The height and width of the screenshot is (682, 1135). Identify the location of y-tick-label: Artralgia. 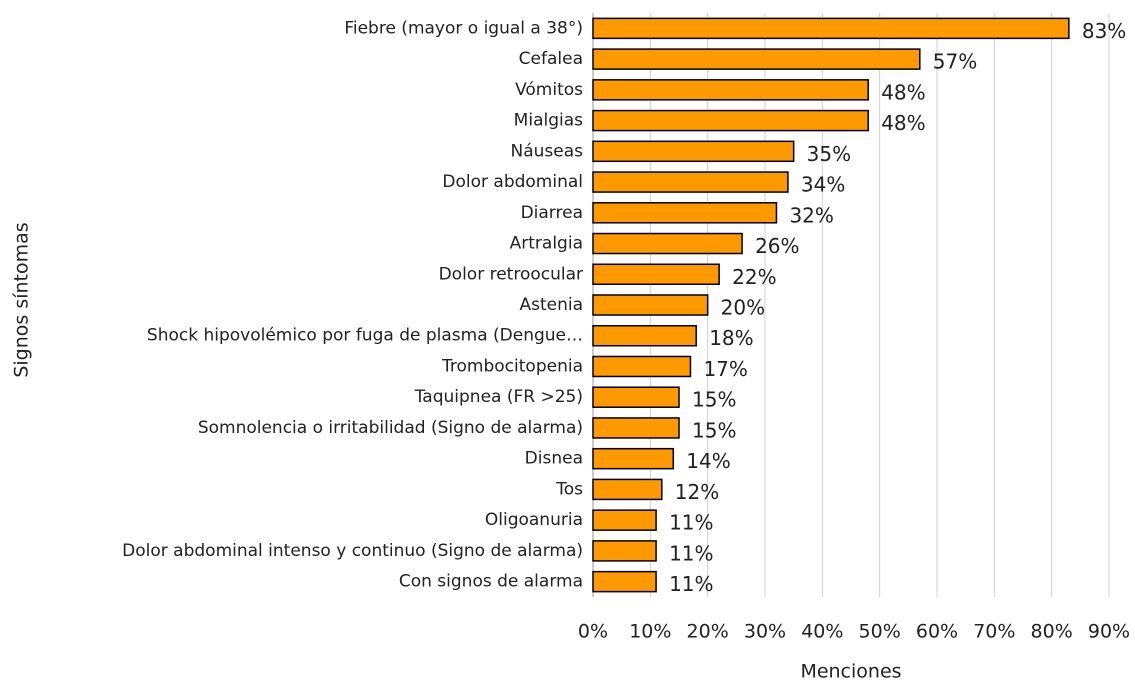
(546, 244).